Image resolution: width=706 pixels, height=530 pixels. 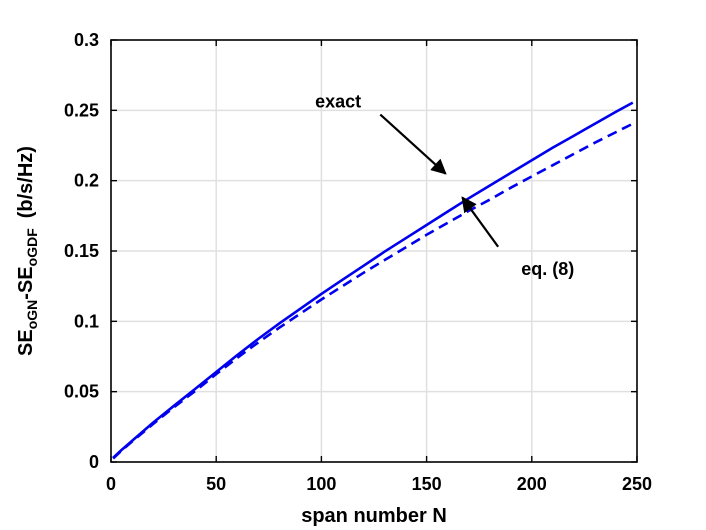 What do you see at coordinates (427, 484) in the screenshot?
I see `x-tick-label: 150` at bounding box center [427, 484].